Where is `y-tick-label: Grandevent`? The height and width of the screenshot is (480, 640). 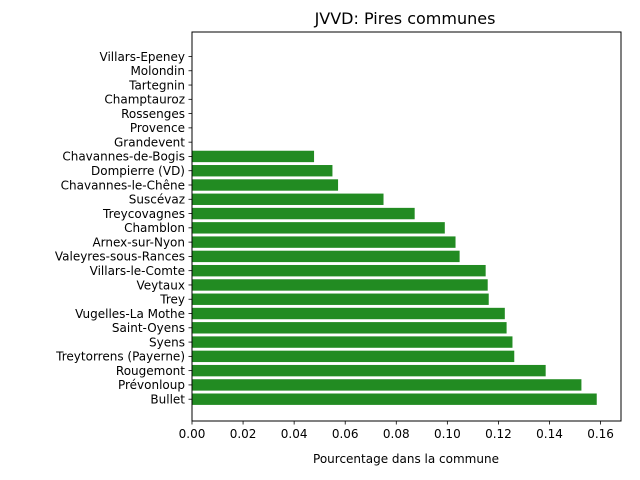 y-tick-label: Grandevent is located at coordinates (149, 142).